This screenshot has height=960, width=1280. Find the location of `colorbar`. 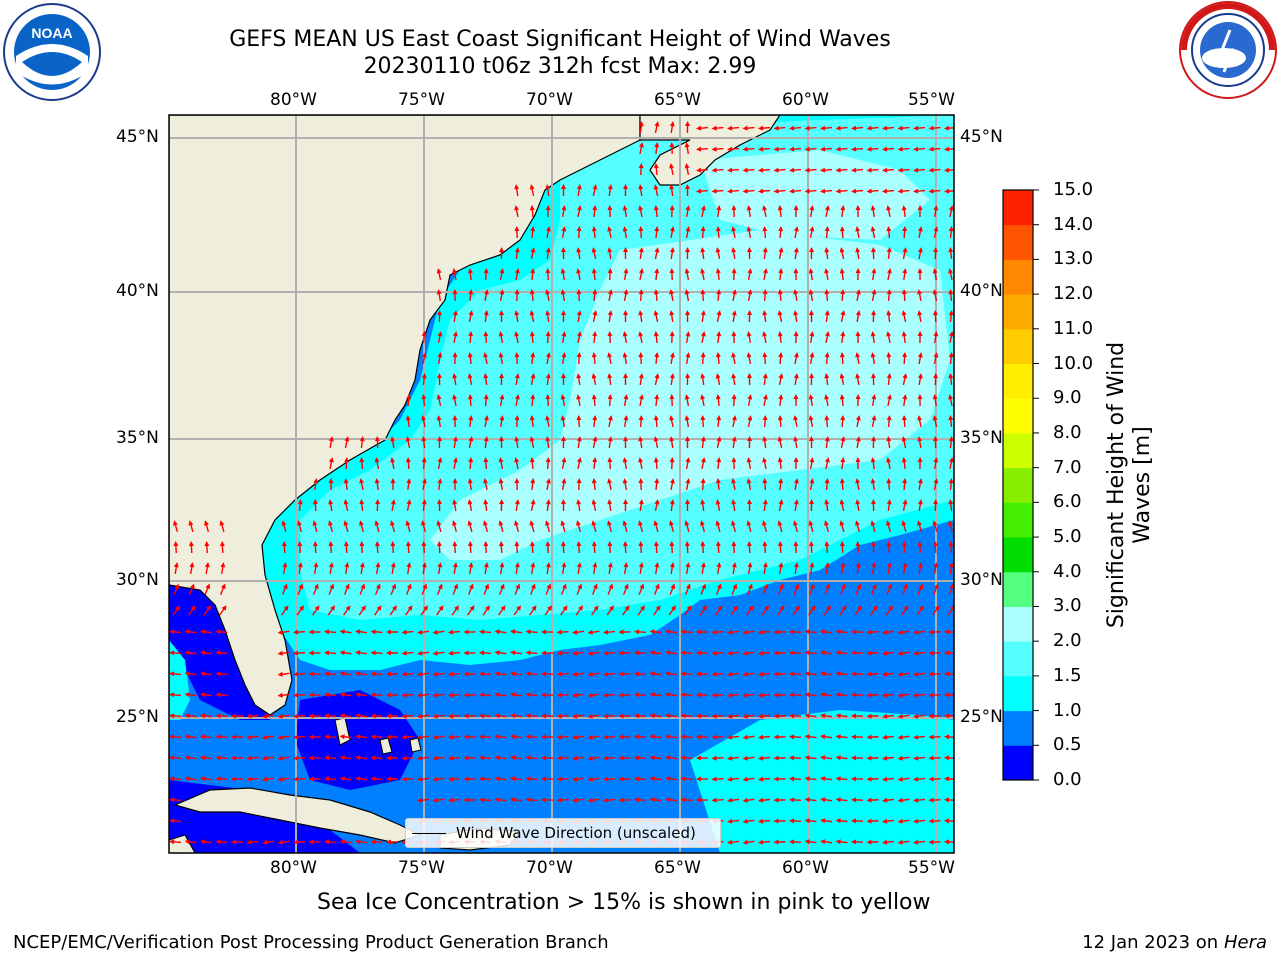

colorbar is located at coordinates (1021, 485).